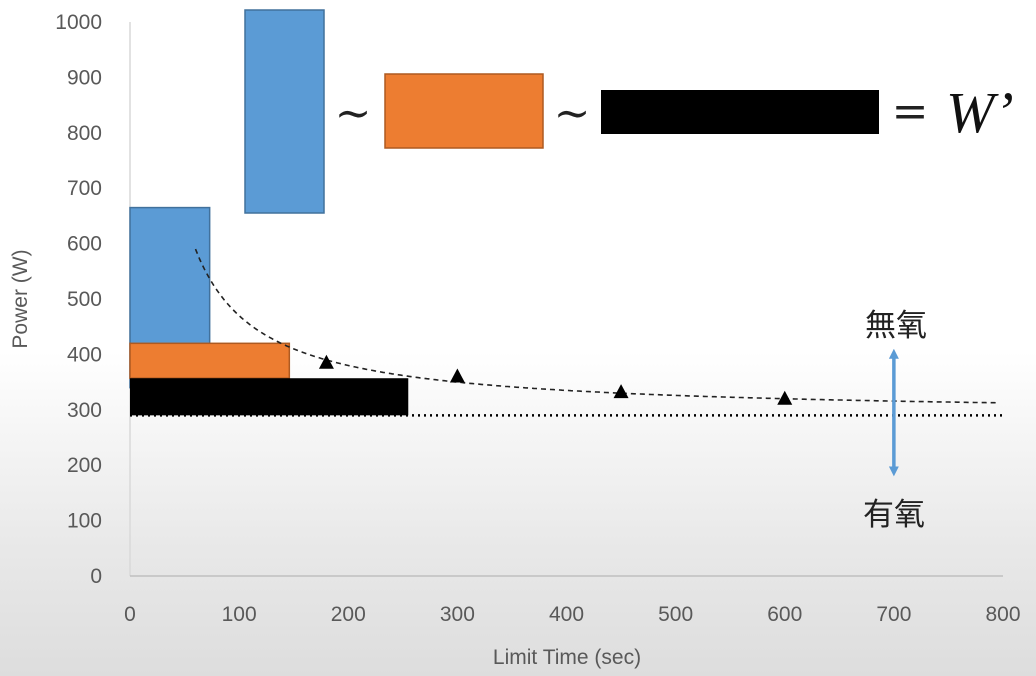 This screenshot has width=1036, height=676. What do you see at coordinates (896, 326) in the screenshot?
I see `anaerobic-label: 無氧` at bounding box center [896, 326].